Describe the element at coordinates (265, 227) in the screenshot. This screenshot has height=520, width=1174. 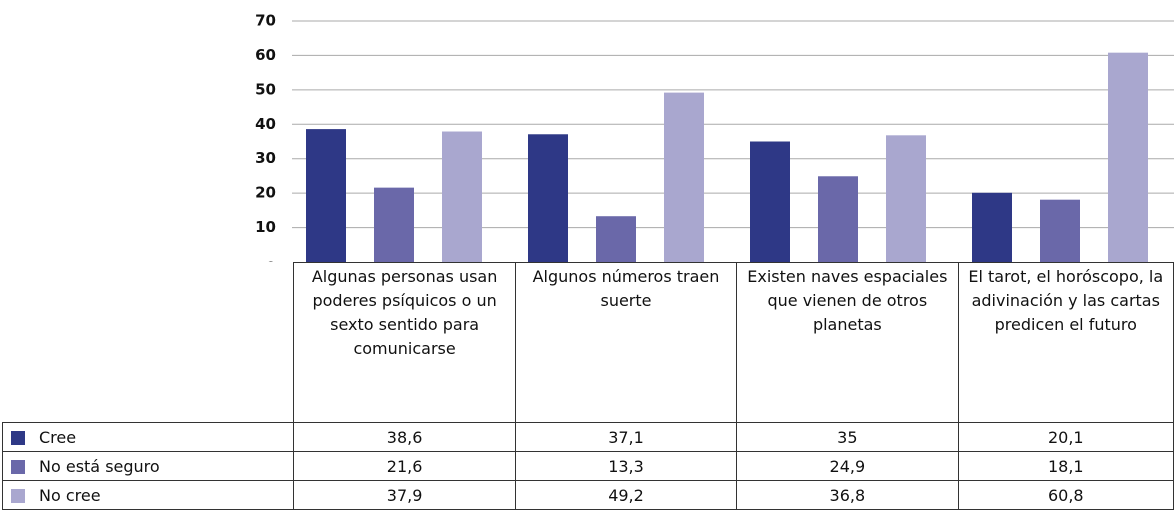
I see `y-tick-label: 10` at that location.